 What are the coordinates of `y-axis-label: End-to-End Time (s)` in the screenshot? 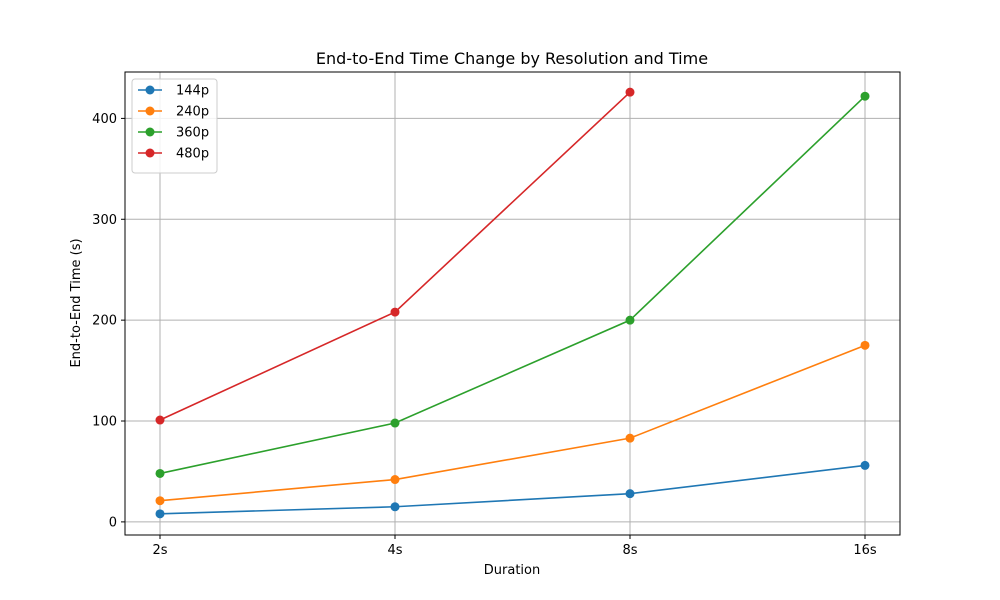 It's located at (76, 302).